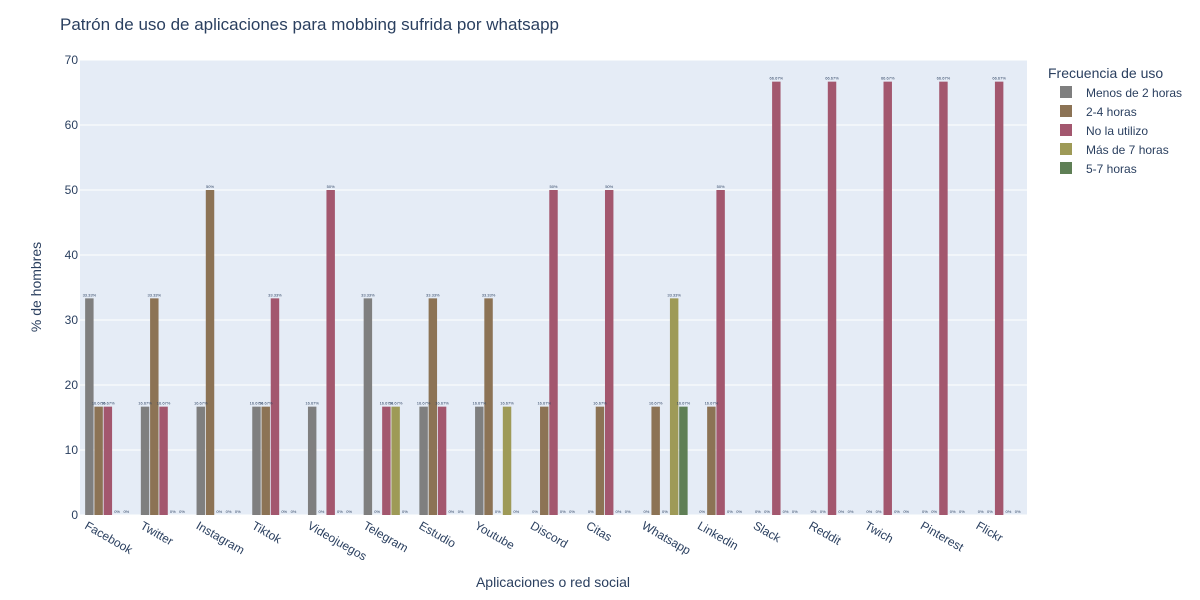  Describe the element at coordinates (72, 450) in the screenshot. I see `y-tick-label: 10` at that location.